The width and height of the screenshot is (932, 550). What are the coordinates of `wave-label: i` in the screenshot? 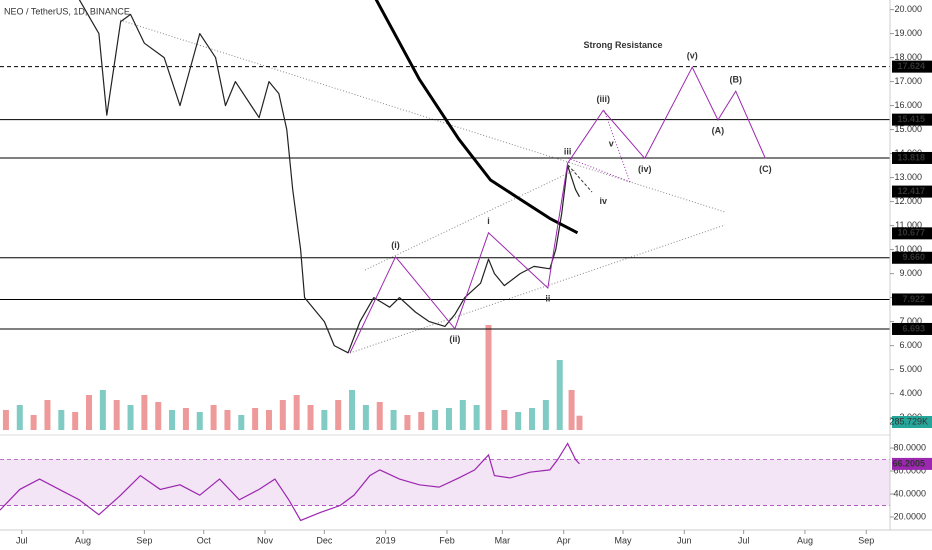 It's located at (488, 221).